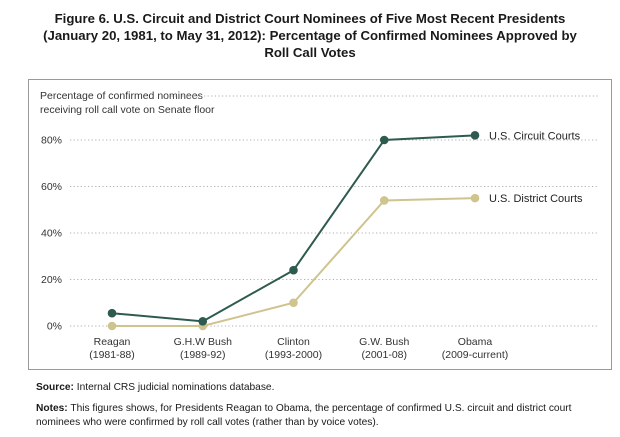 The height and width of the screenshot is (437, 620). What do you see at coordinates (112, 355) in the screenshot?
I see `x-tick-label: (1981-88)` at bounding box center [112, 355].